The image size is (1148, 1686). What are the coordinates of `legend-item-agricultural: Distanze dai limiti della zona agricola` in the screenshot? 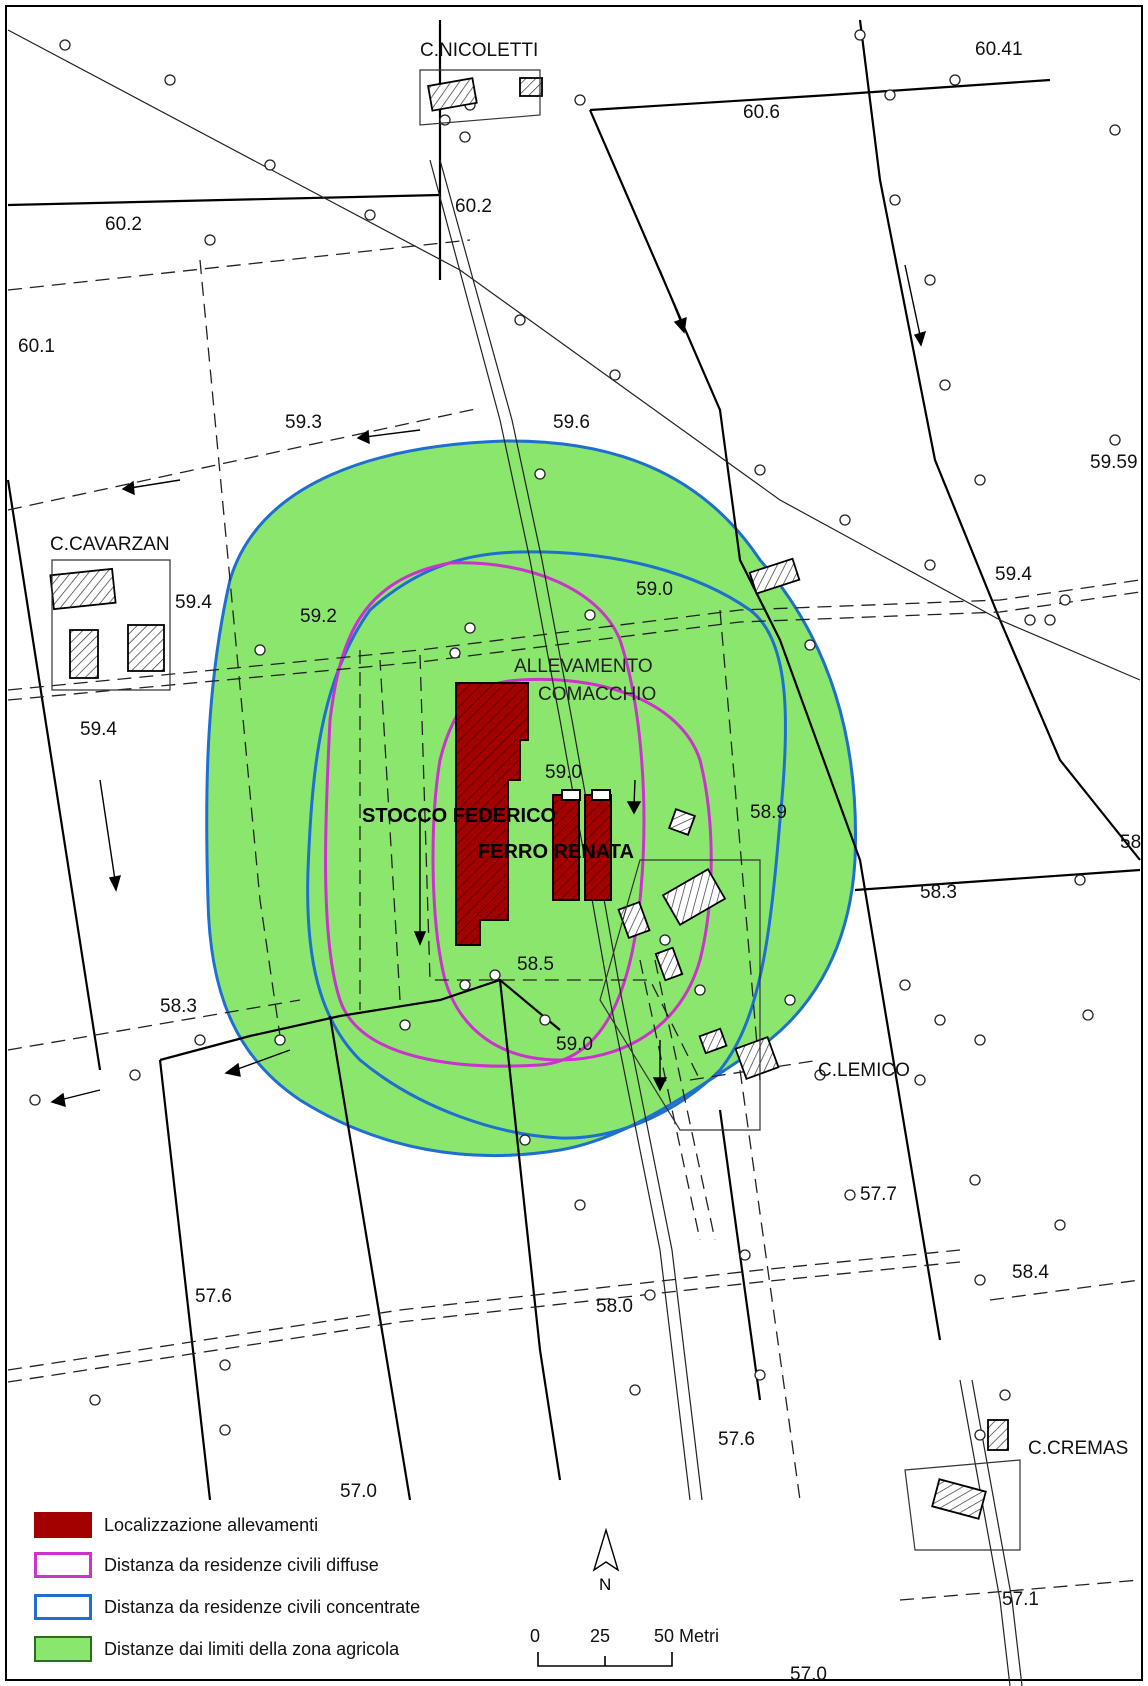 It's located at (216, 1649).